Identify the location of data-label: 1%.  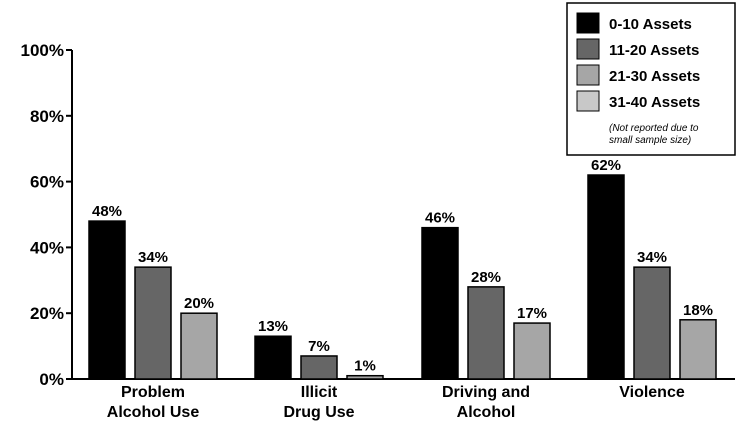
(365, 366).